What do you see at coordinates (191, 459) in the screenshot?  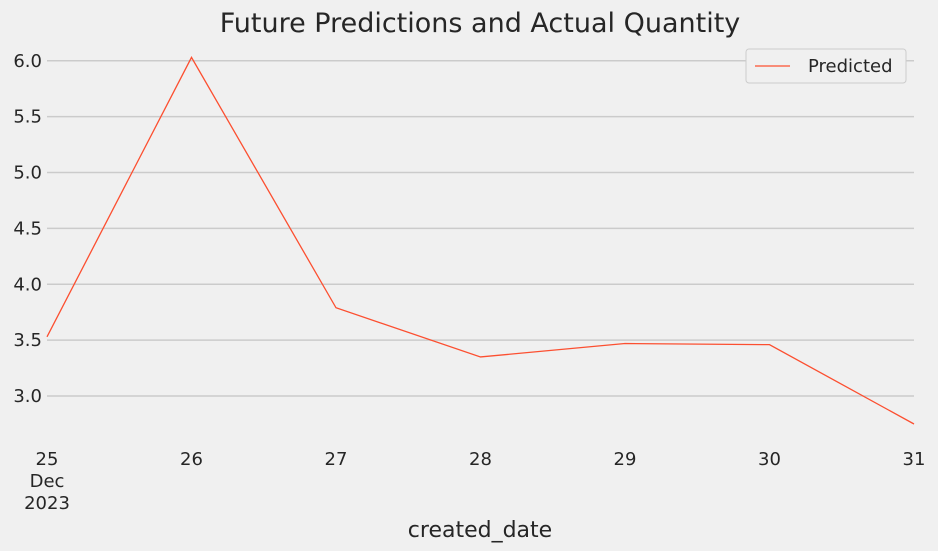 I see `x-tick-label: 26` at bounding box center [191, 459].